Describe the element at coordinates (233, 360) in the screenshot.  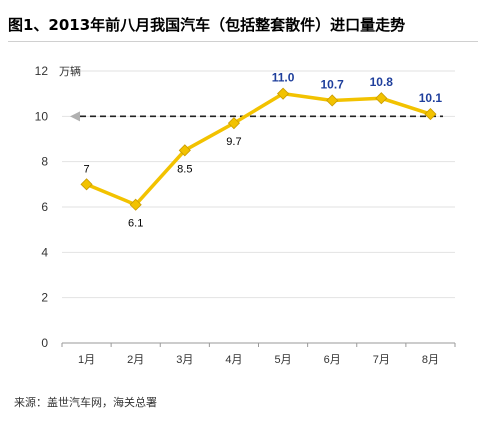
I see `x-tick-label: 4月` at that location.